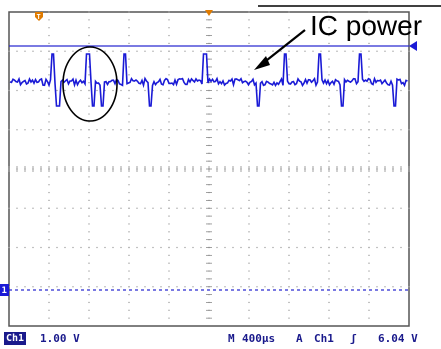  I want to click on channel-marker-icon, so click(413, 46).